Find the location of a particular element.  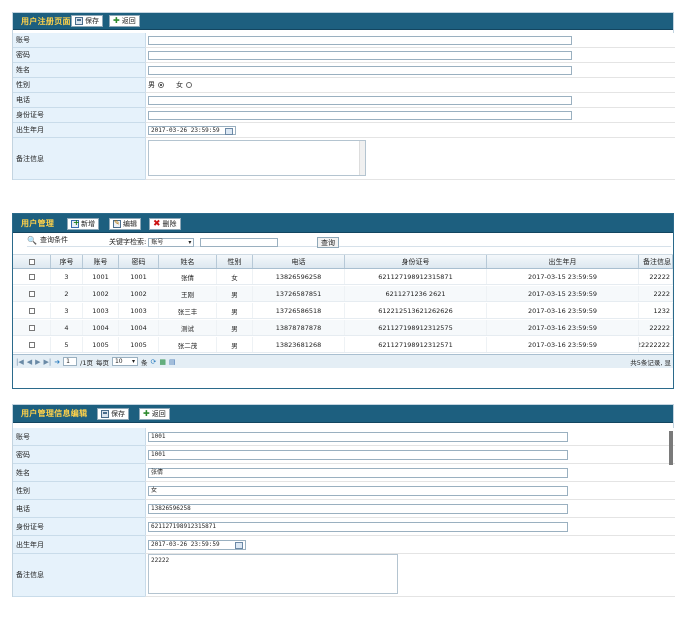

export-excel-icon: ▦ is located at coordinates (162, 361).